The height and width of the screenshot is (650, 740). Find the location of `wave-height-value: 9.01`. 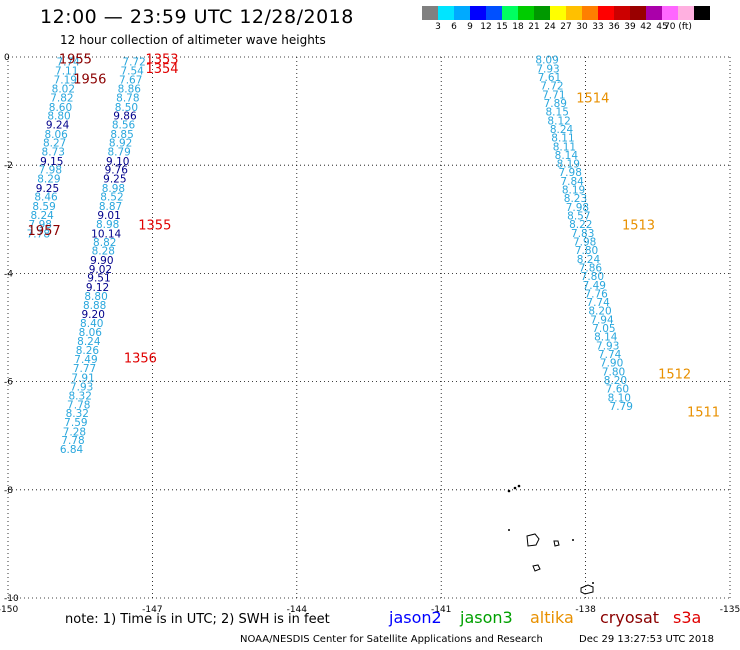

wave-height-value: 9.01 is located at coordinates (108, 216).